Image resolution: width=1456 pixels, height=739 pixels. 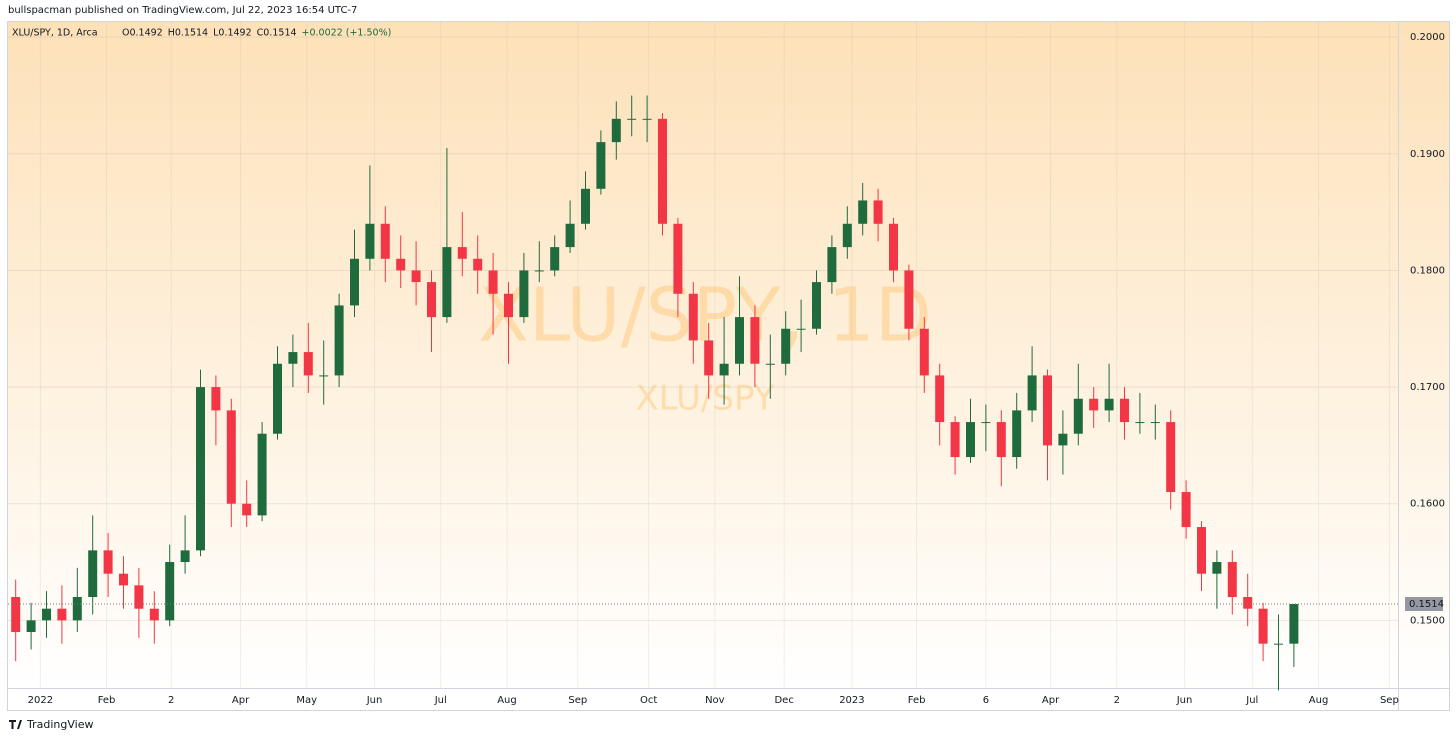 I want to click on x-tick-label: Apr, so click(x=241, y=700).